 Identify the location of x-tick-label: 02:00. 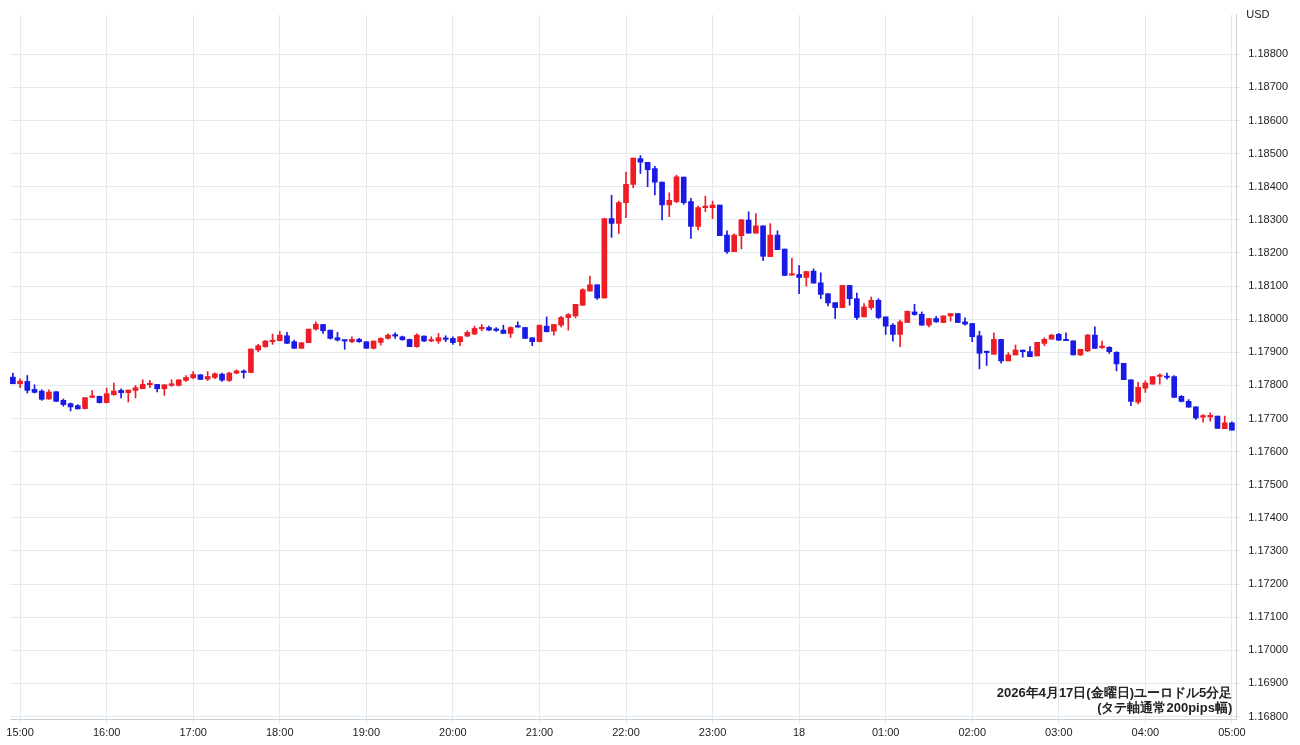
(972, 732).